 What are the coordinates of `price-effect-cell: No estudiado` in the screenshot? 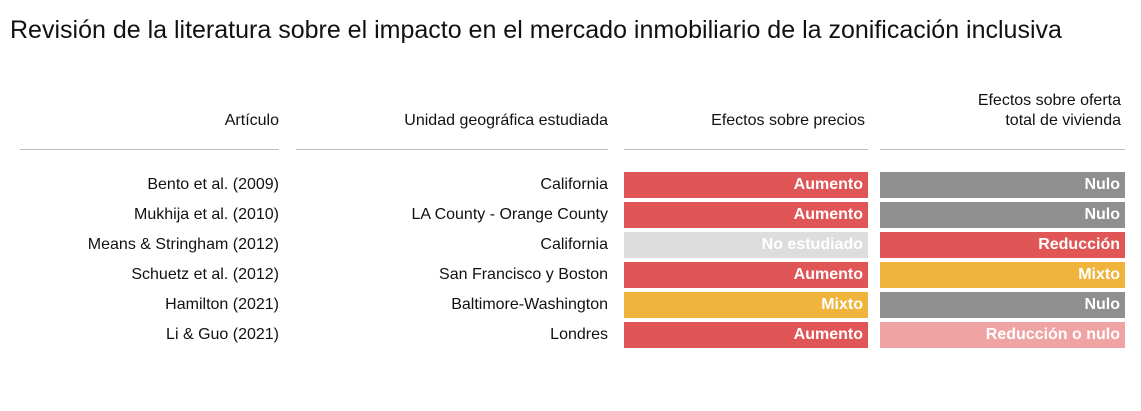 It's located at (746, 245).